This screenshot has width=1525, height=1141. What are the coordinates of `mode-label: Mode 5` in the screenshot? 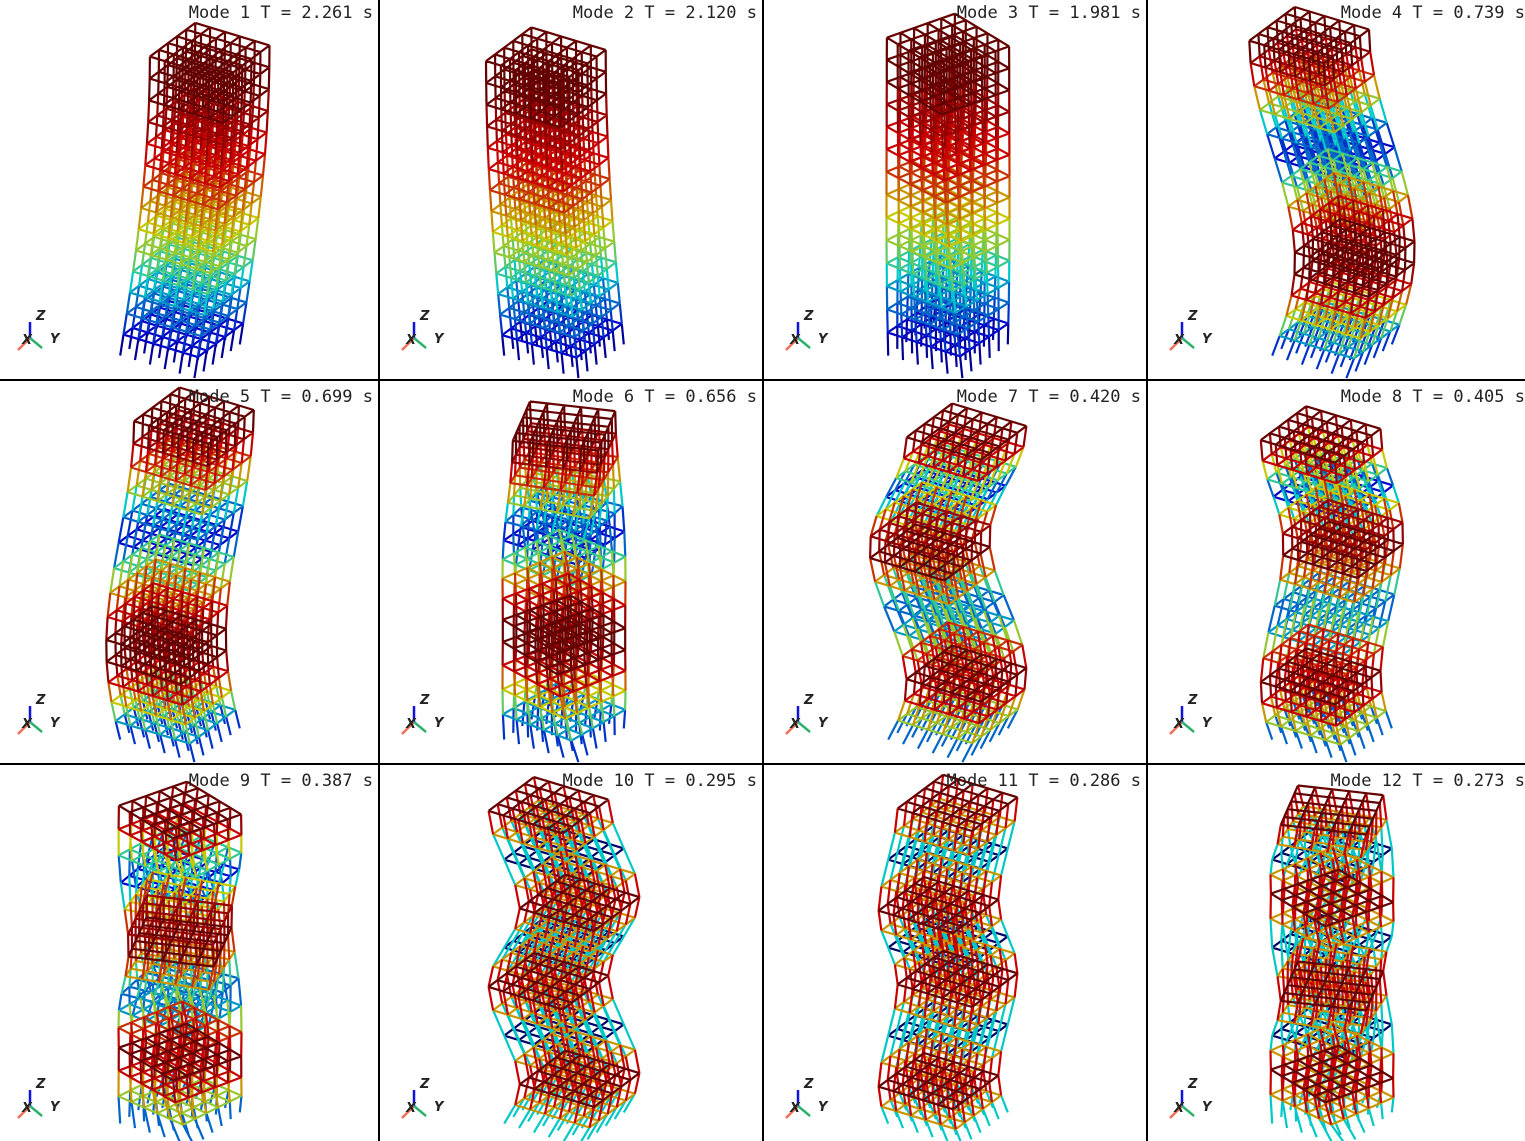 It's located at (219, 397).